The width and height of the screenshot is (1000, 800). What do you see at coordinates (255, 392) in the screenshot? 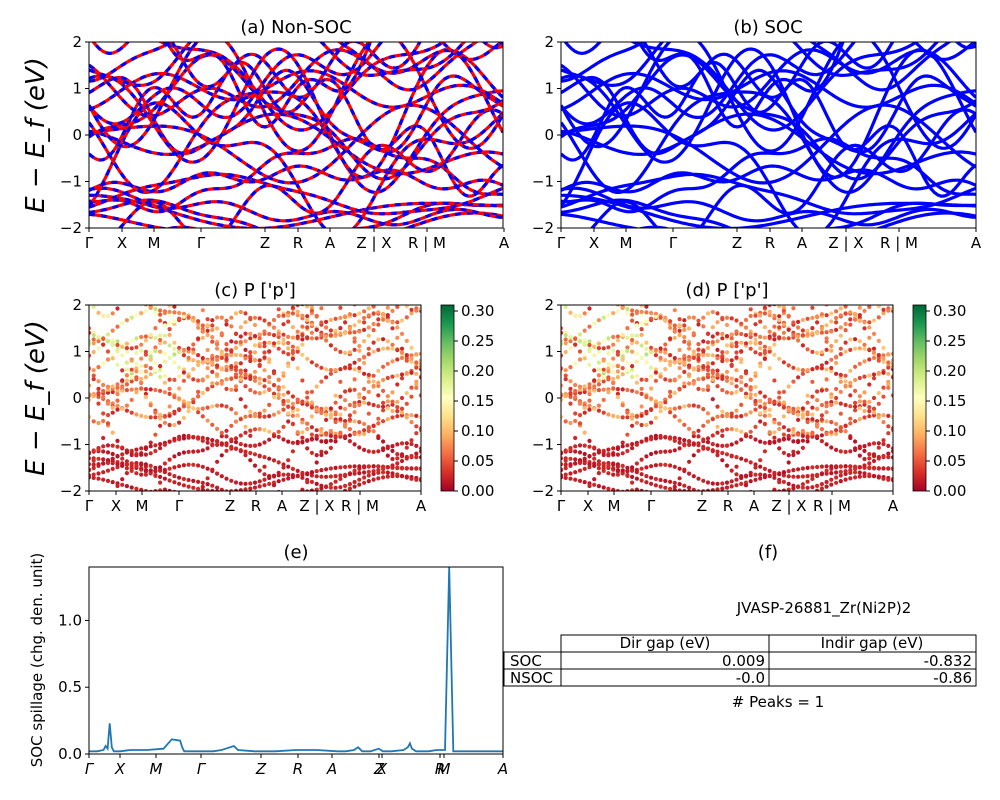
I see `panel-c-projected-bands` at bounding box center [255, 392].